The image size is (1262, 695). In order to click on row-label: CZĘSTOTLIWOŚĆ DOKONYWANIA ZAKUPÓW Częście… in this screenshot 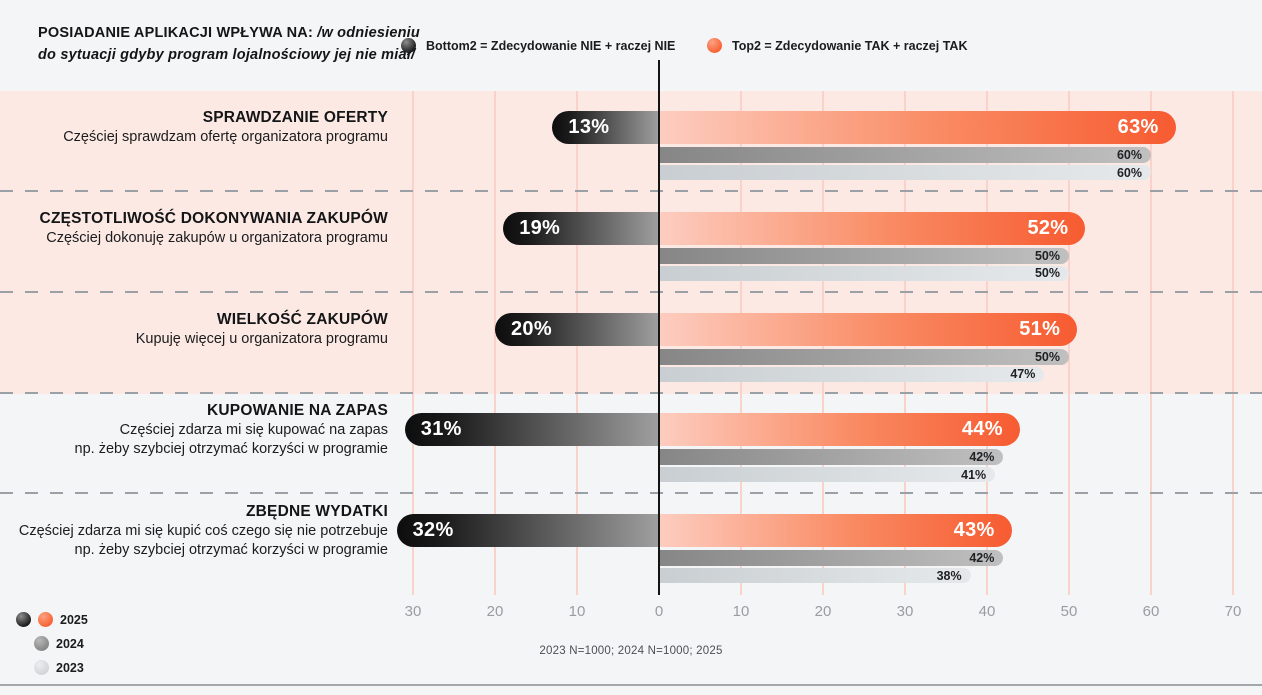, I will do `click(214, 229)`.